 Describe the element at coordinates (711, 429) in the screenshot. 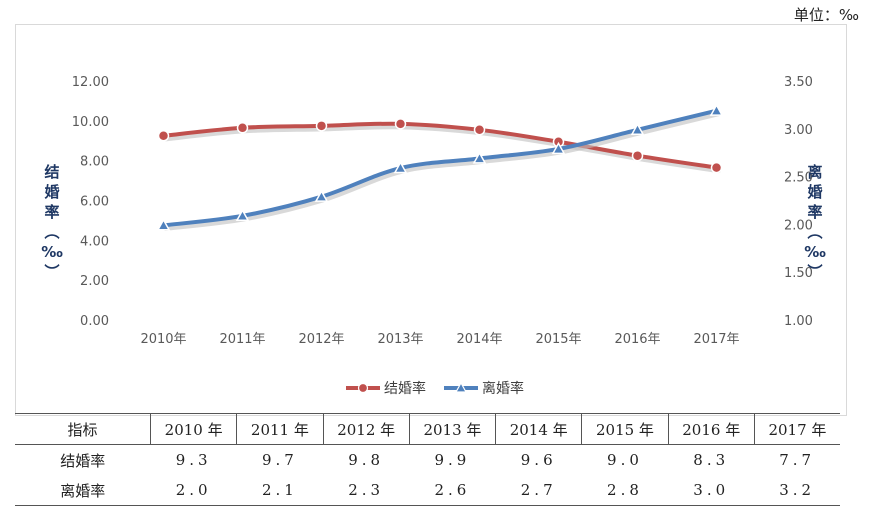

I see `table-header-year: 2016 年` at that location.